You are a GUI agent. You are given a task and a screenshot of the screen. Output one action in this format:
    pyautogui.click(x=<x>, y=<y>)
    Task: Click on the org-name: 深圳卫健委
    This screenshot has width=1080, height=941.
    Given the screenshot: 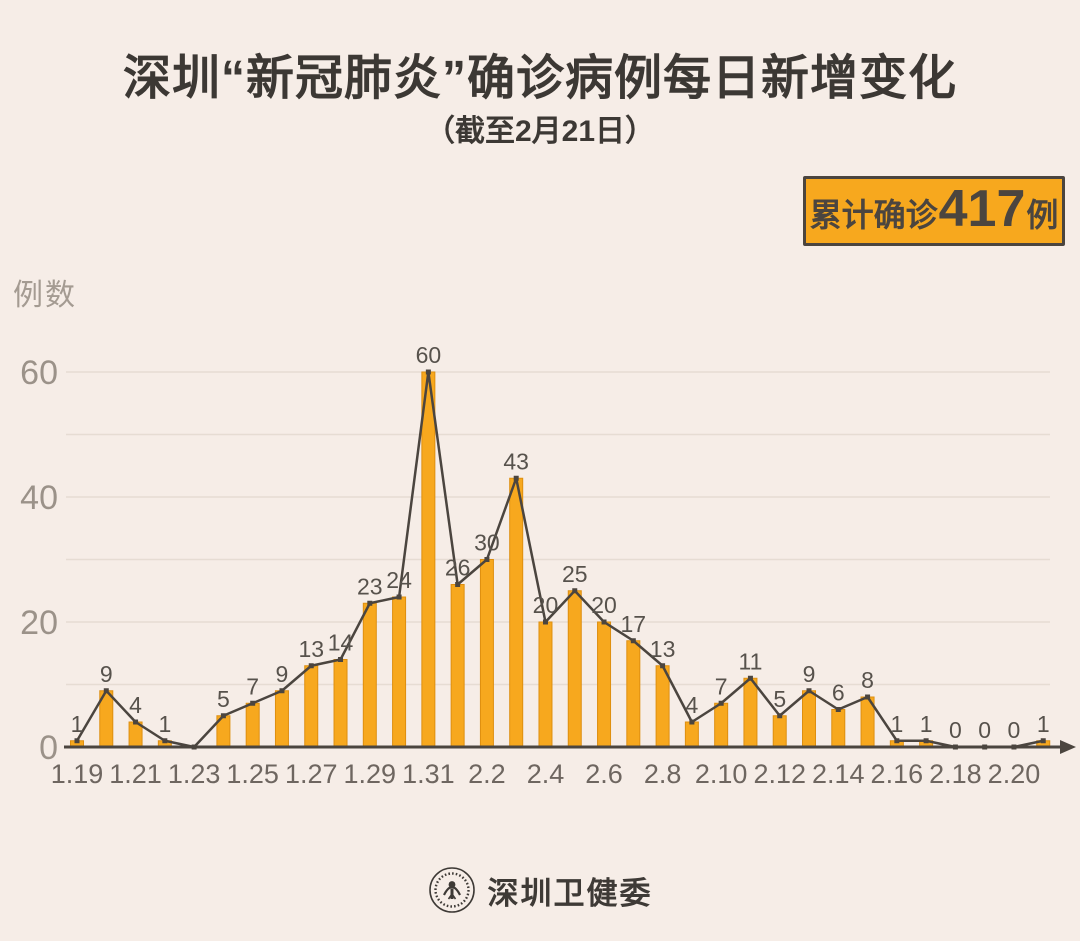 What is the action you would take?
    pyautogui.click(x=570, y=893)
    